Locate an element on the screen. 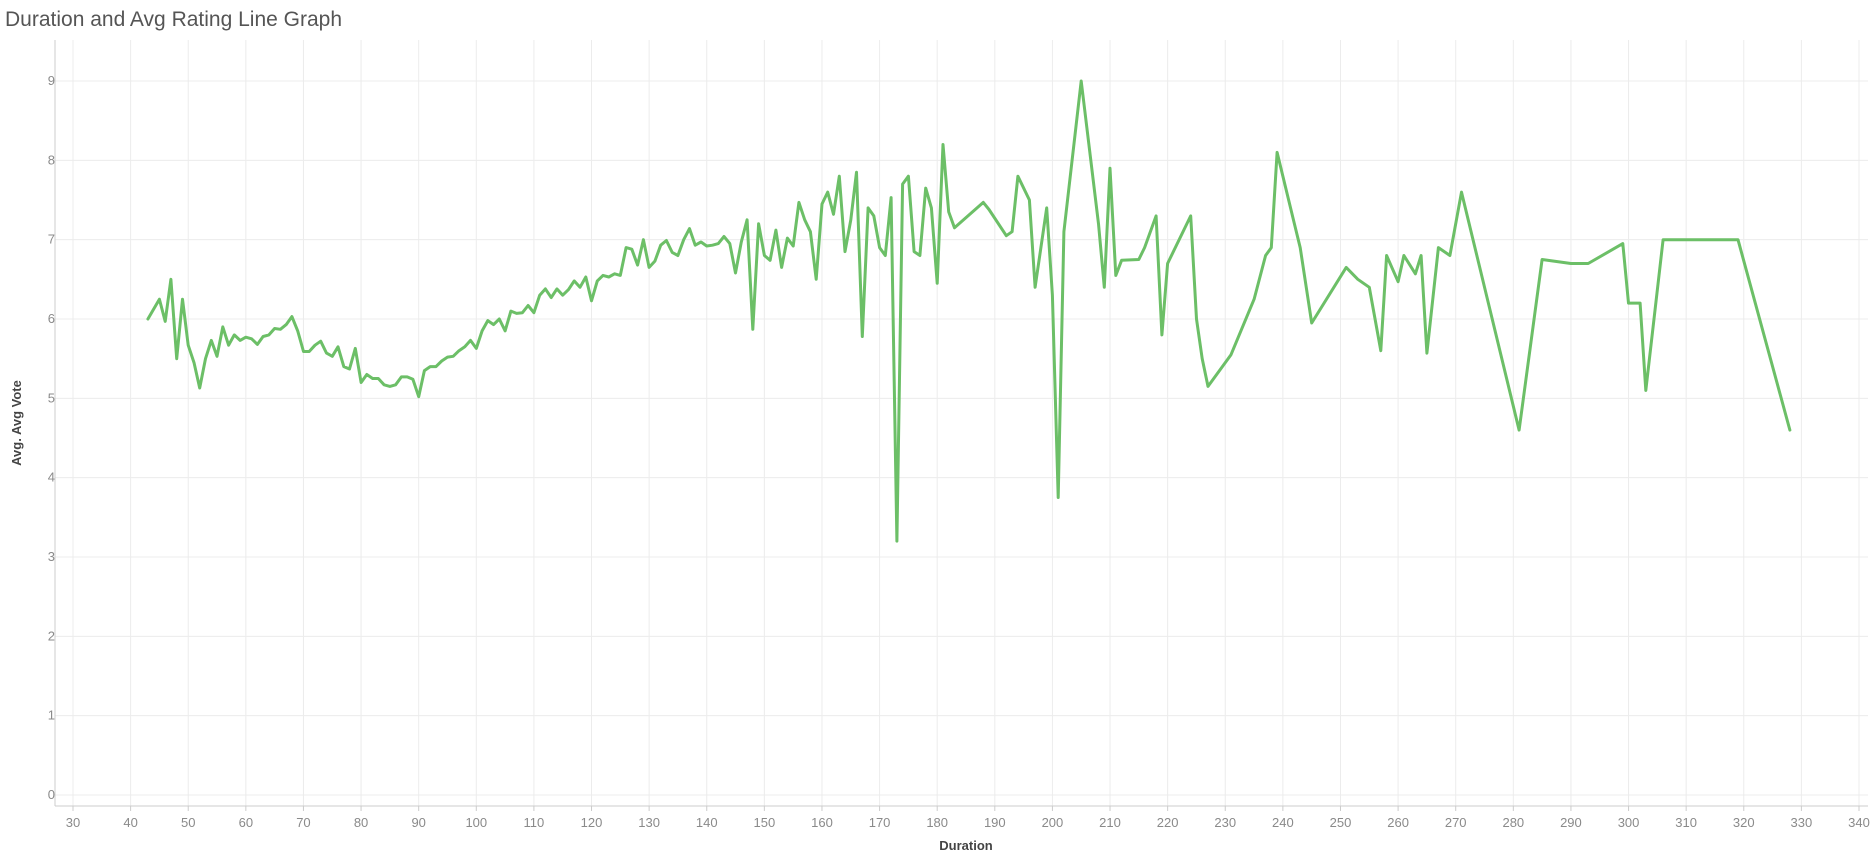 The height and width of the screenshot is (861, 1873). x-tick-label: 80 is located at coordinates (361, 822).